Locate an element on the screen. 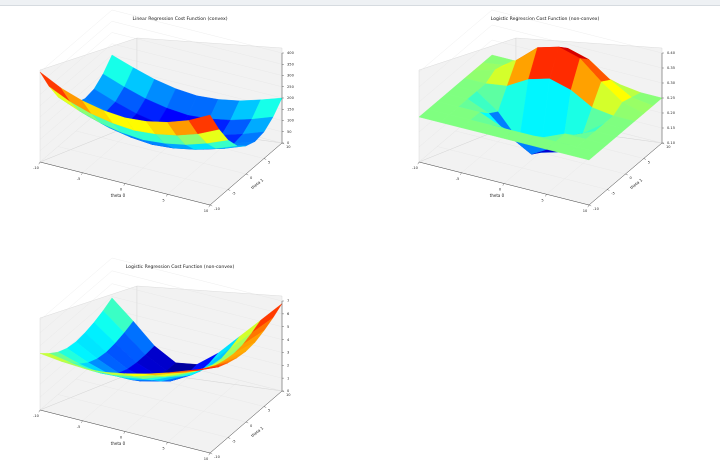  z-tick-label: 5 is located at coordinates (288, 327).